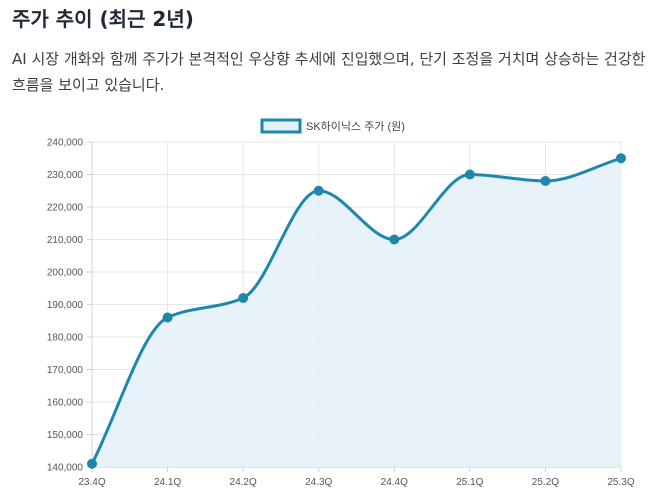 The height and width of the screenshot is (499, 668). I want to click on y-tick-label: 210,000, so click(65, 240).